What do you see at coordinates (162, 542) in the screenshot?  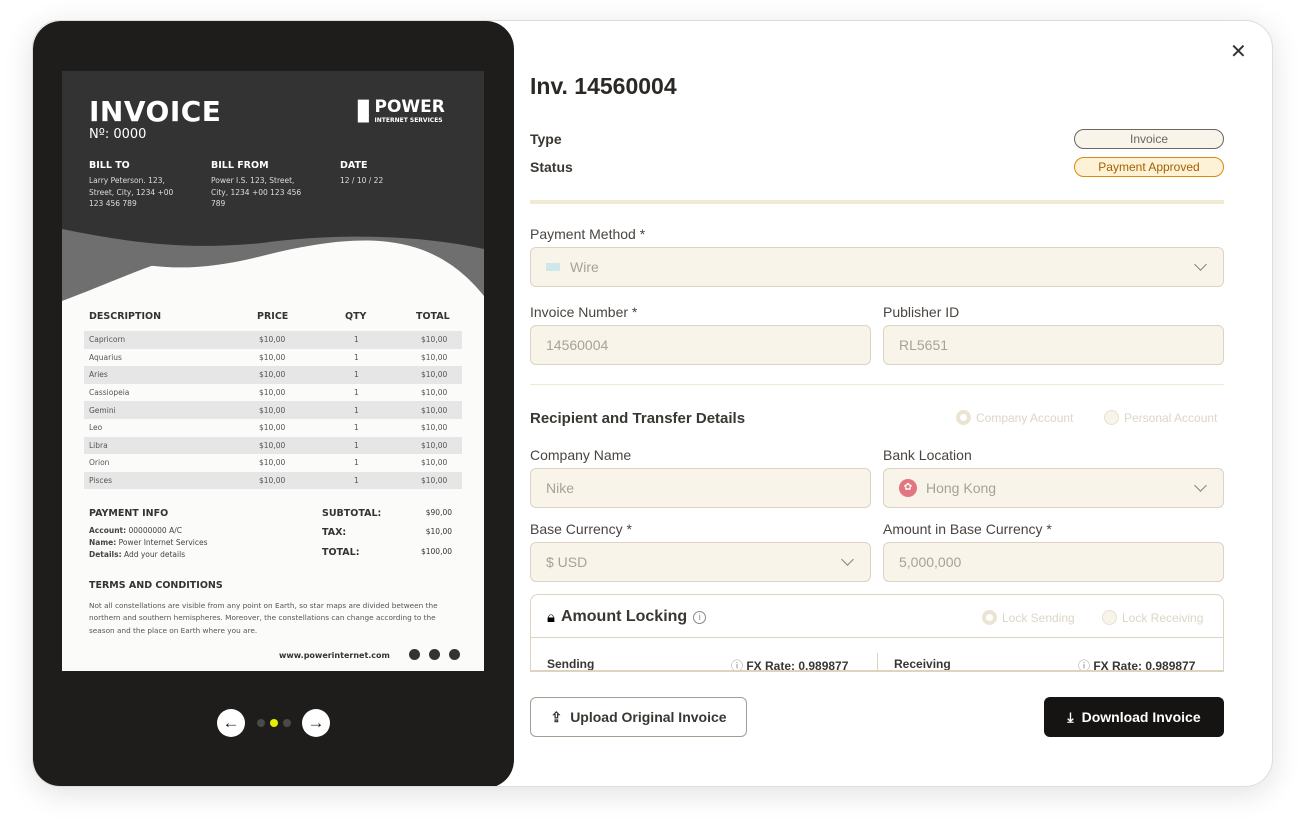 I see `v: Power Internet Services` at bounding box center [162, 542].